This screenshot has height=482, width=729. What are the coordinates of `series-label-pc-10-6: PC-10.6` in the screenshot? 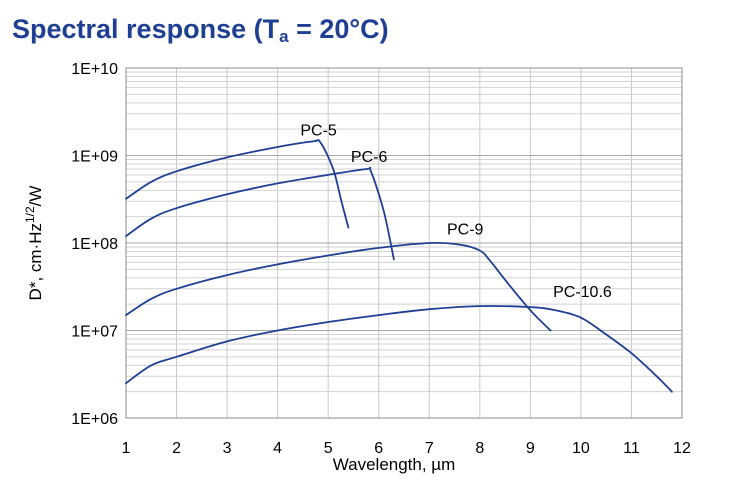 It's located at (582, 292).